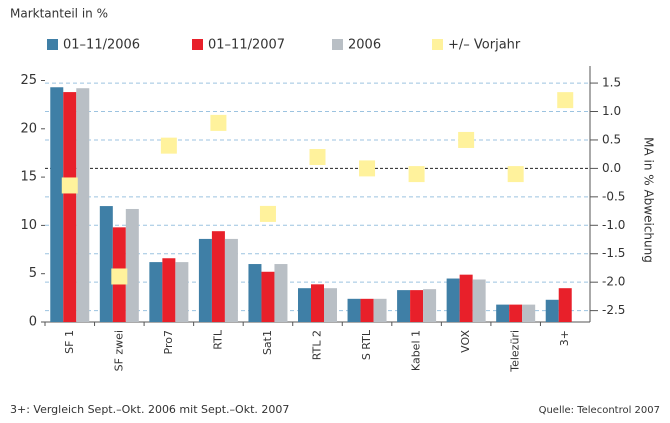  I want to click on source: Quelle: Telecontrol 2007, so click(599, 410).